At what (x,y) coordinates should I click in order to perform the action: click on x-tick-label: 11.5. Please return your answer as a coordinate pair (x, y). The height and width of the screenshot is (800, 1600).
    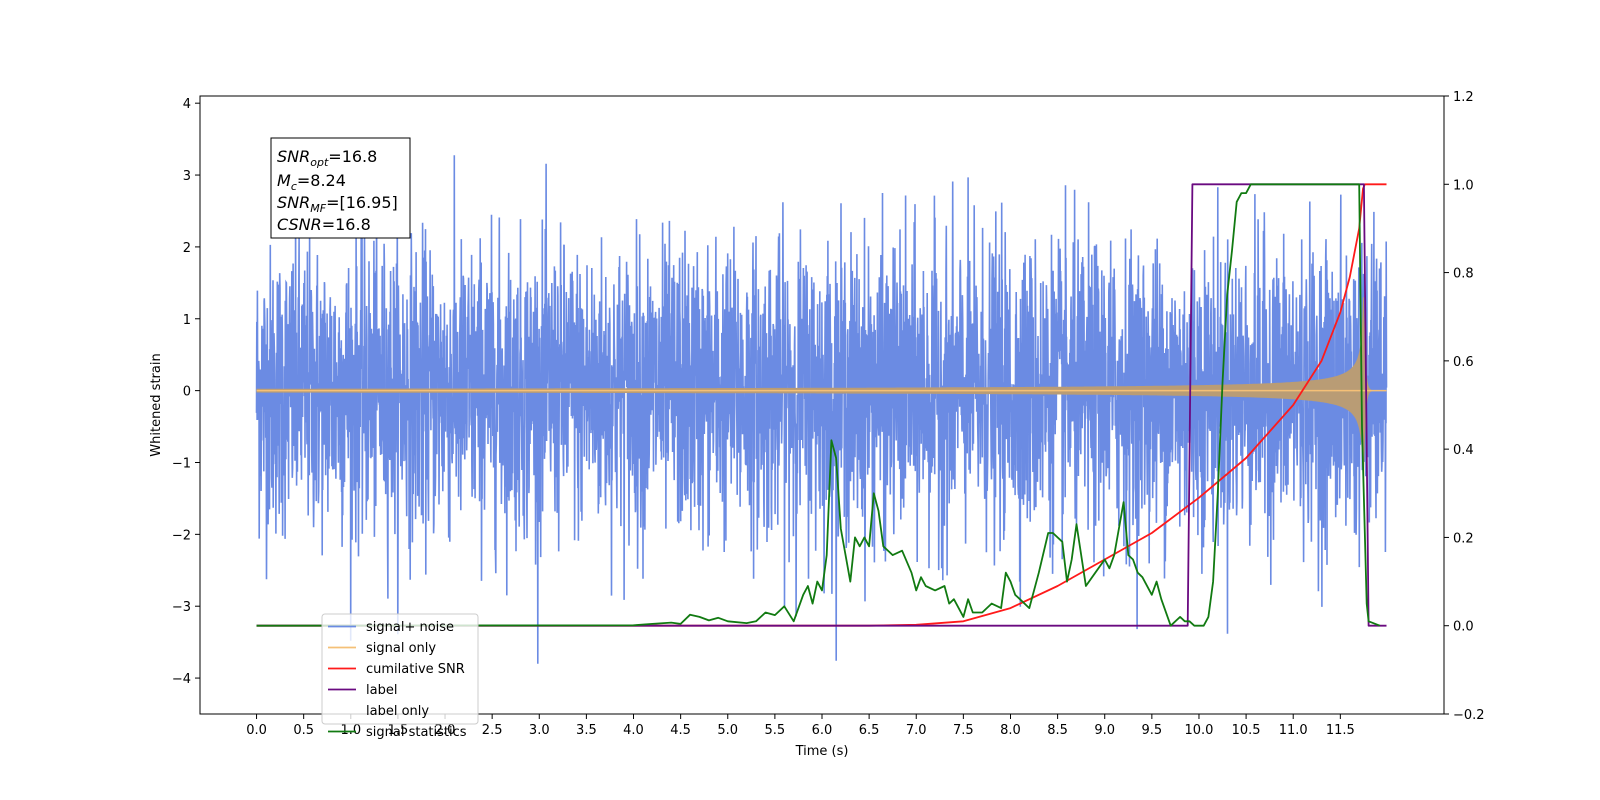
    Looking at the image, I should click on (1340, 730).